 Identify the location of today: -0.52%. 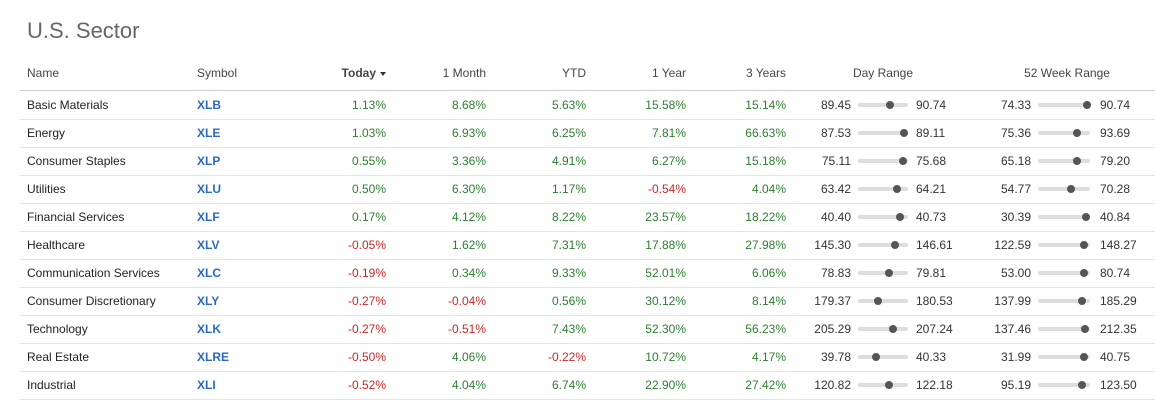
(366, 385).